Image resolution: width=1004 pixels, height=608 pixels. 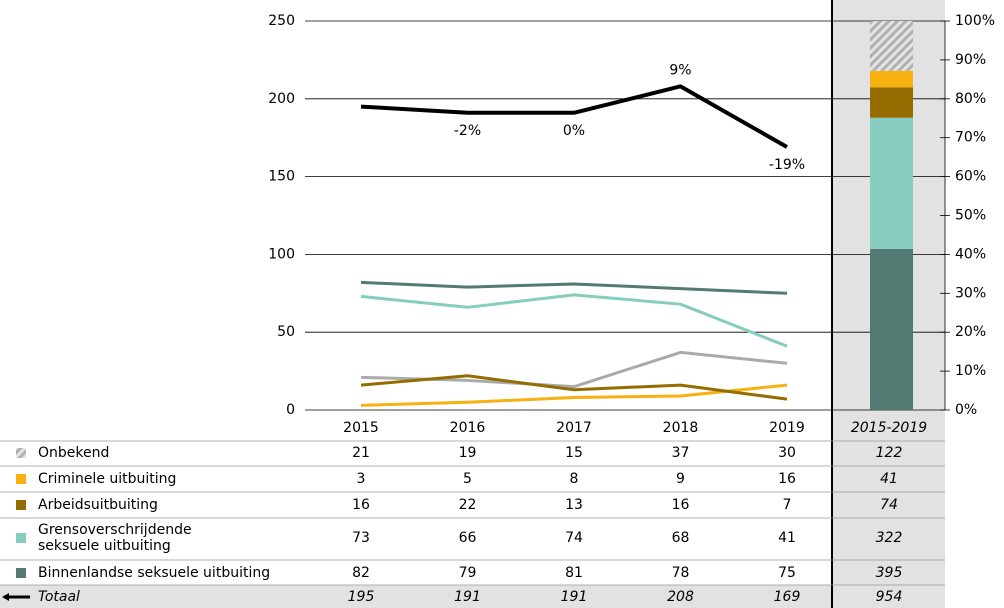 I want to click on table-value: 79, so click(x=467, y=573).